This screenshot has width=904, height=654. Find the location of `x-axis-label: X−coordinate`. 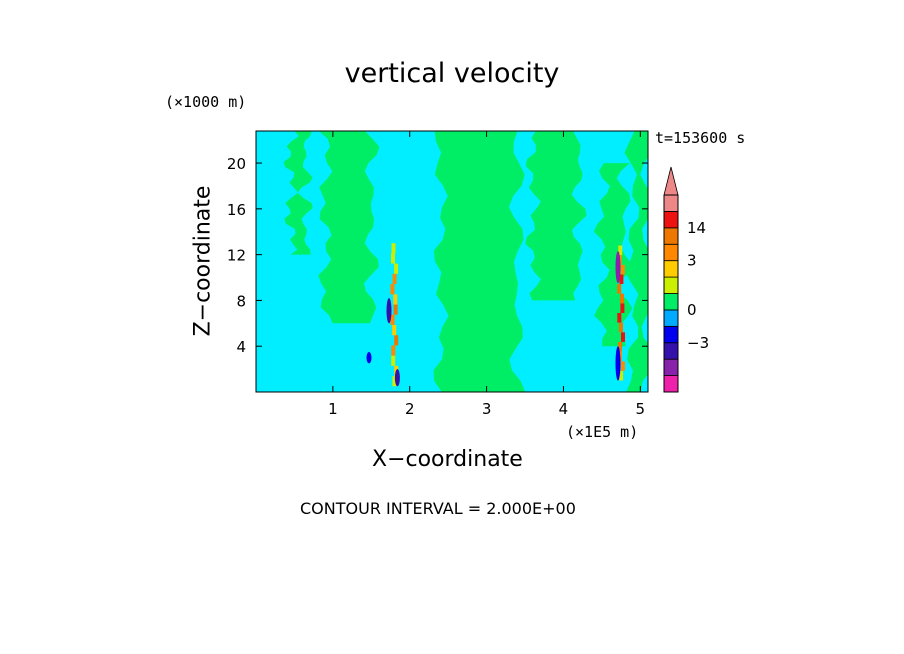

x-axis-label: X−coordinate is located at coordinates (447, 459).